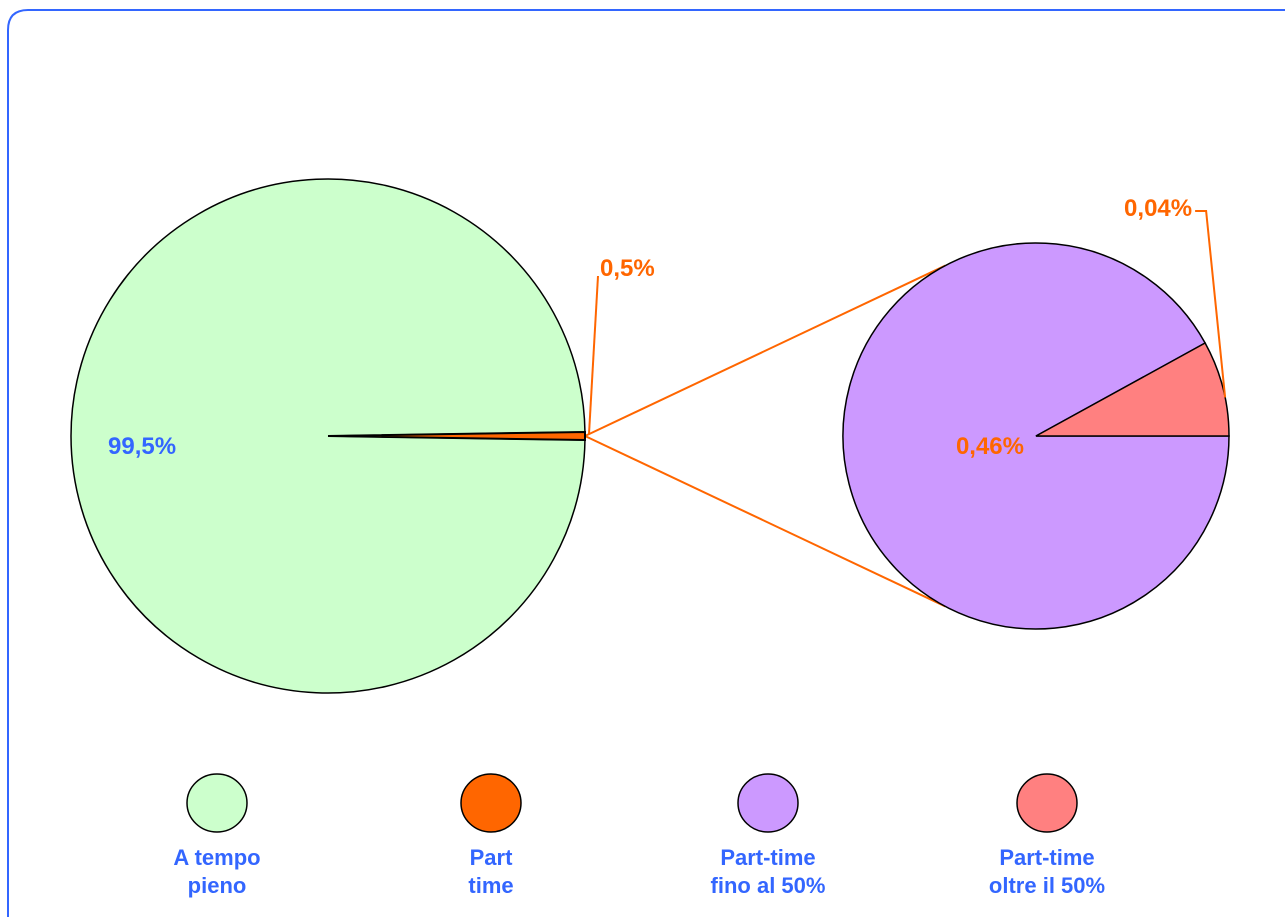  What do you see at coordinates (627, 268) in the screenshot?
I see `label-part-time: 0,5%` at bounding box center [627, 268].